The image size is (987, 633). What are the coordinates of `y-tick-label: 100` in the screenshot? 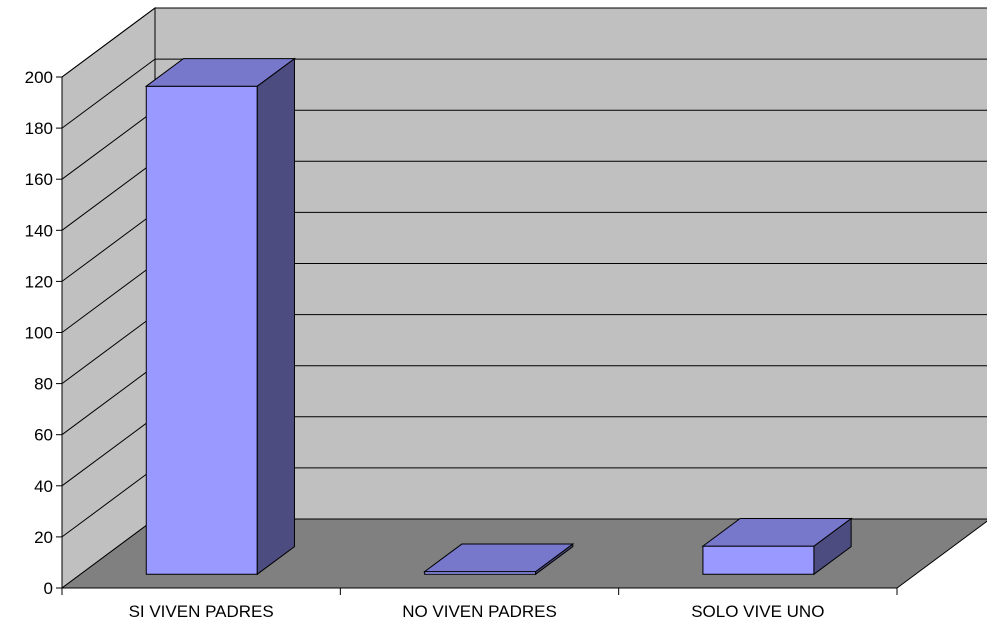 It's located at (39, 333).